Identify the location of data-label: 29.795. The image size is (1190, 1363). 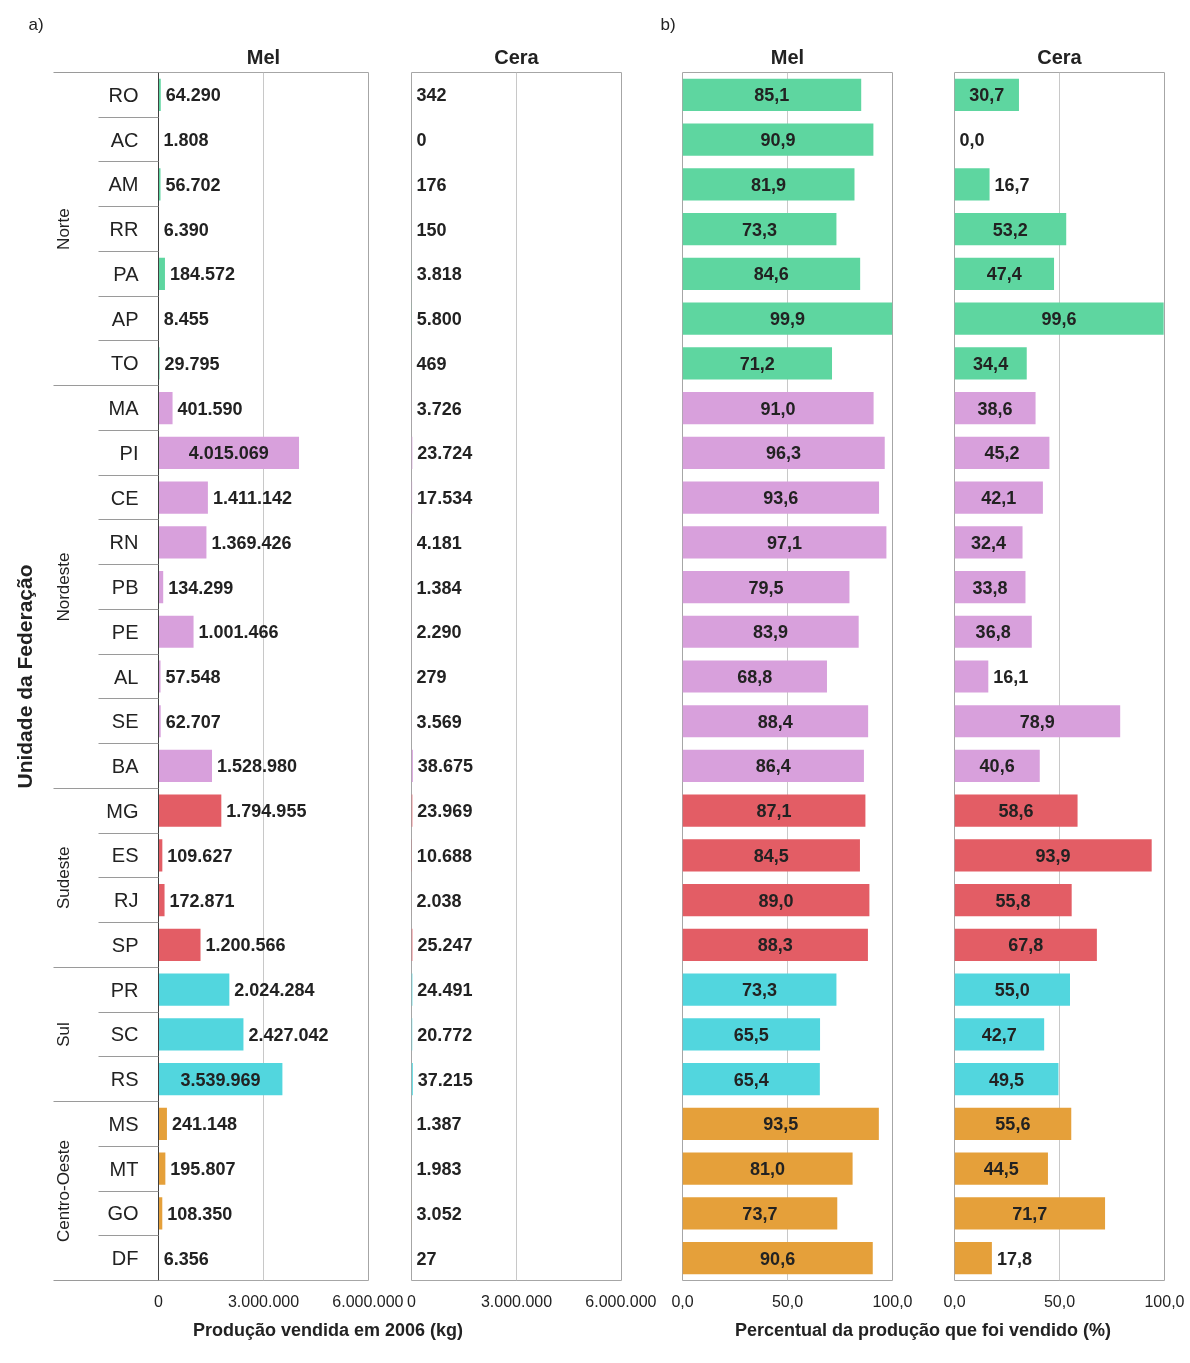
(192, 363).